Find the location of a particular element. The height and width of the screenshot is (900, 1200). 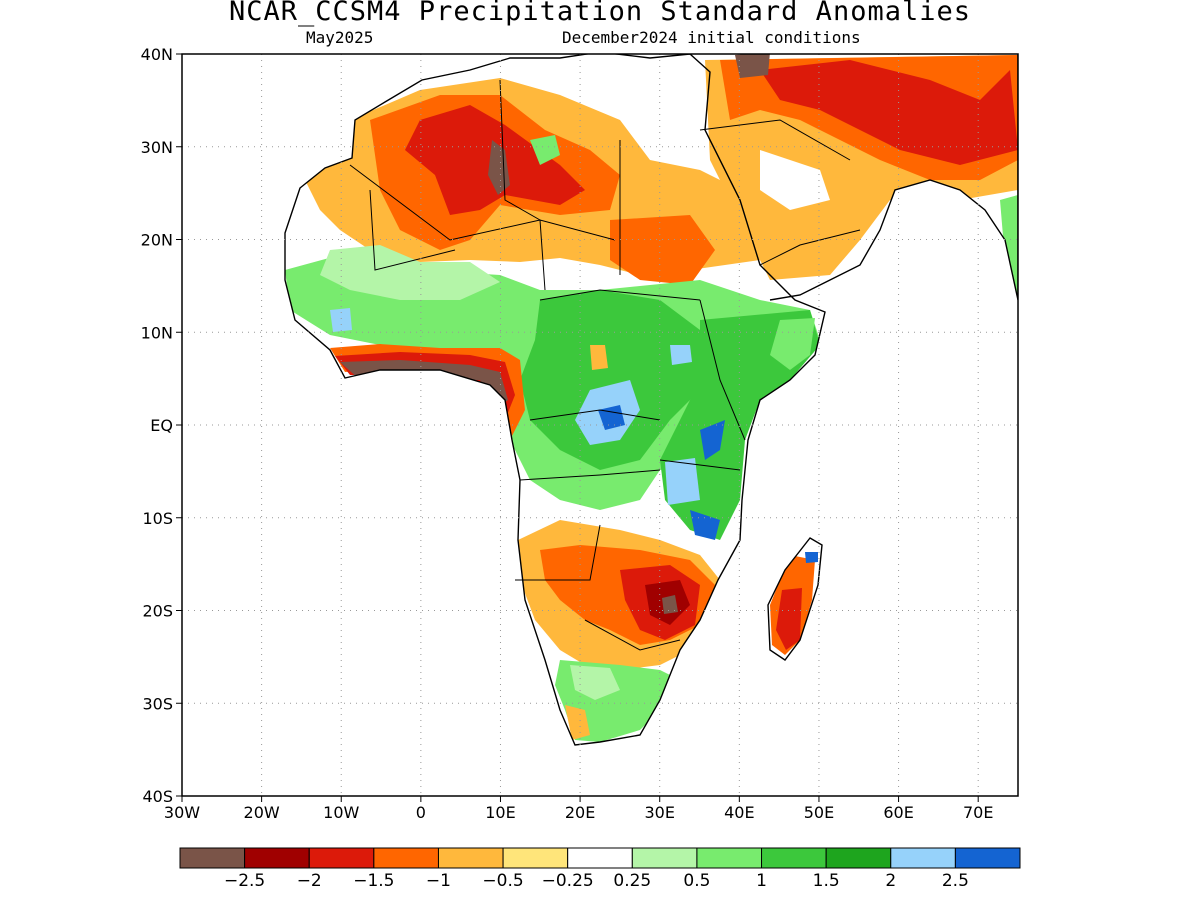

legend-label: 0.25 is located at coordinates (632, 881).